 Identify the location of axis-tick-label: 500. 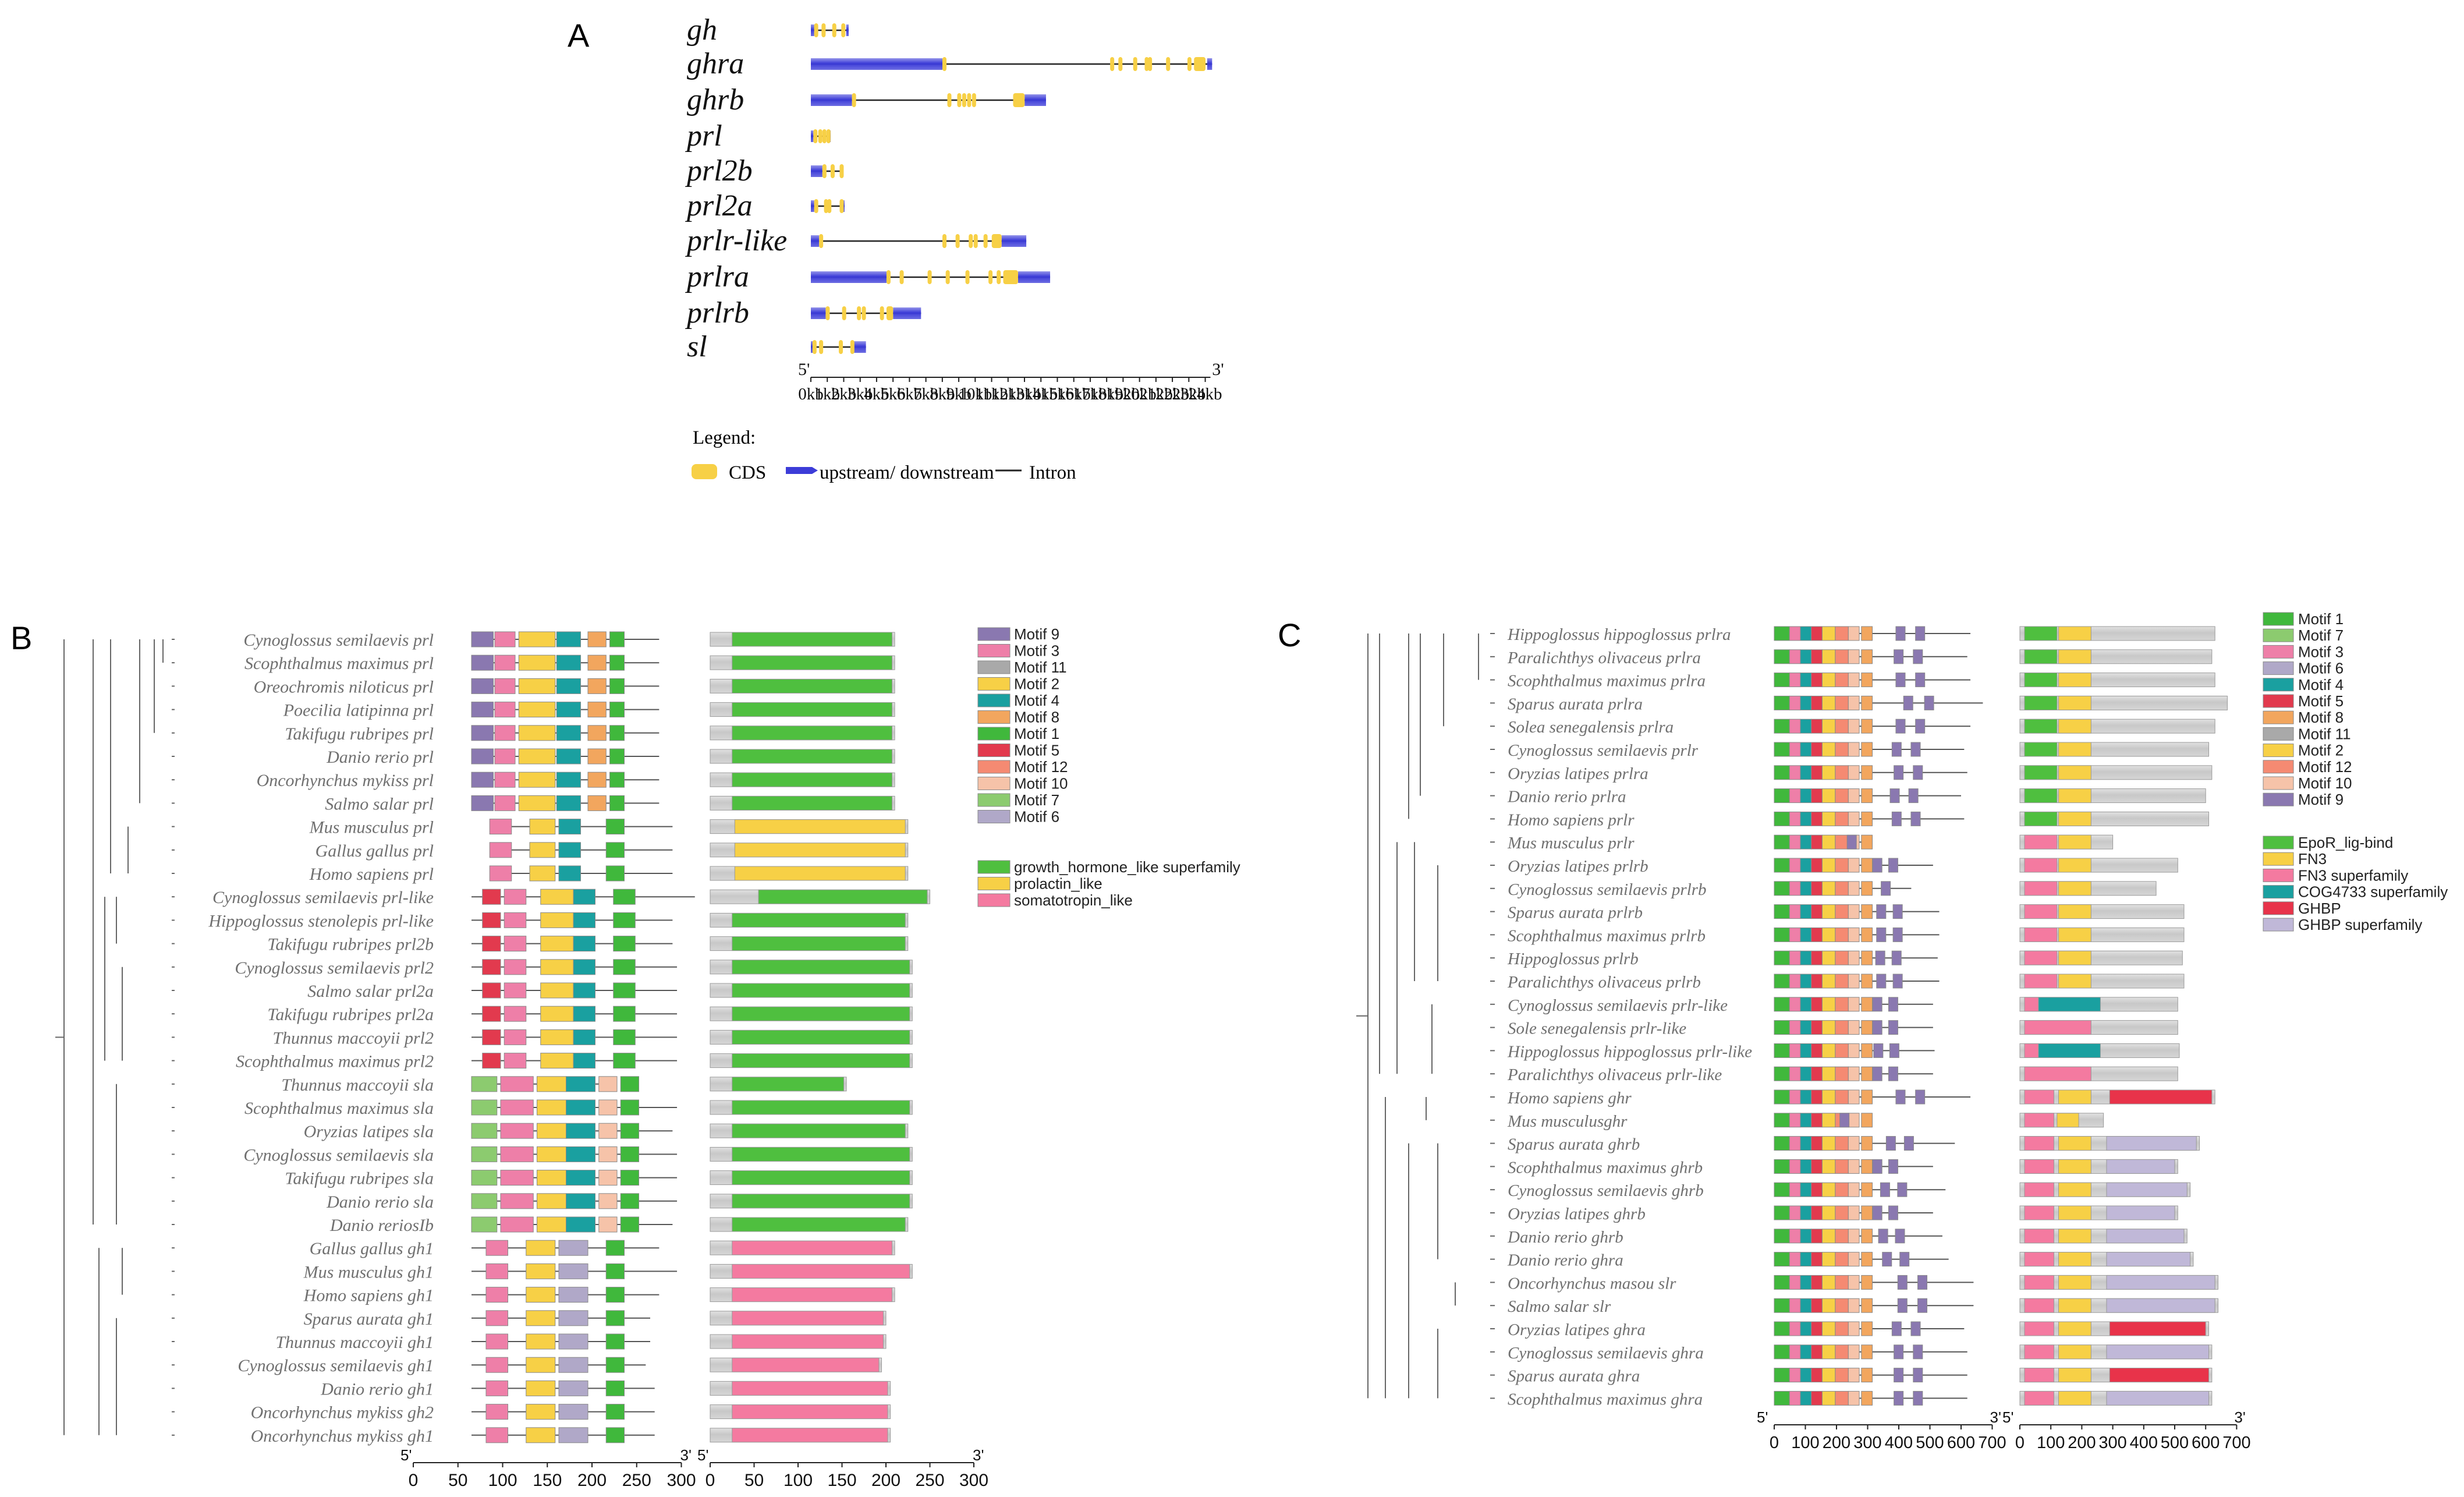
(1930, 1443).